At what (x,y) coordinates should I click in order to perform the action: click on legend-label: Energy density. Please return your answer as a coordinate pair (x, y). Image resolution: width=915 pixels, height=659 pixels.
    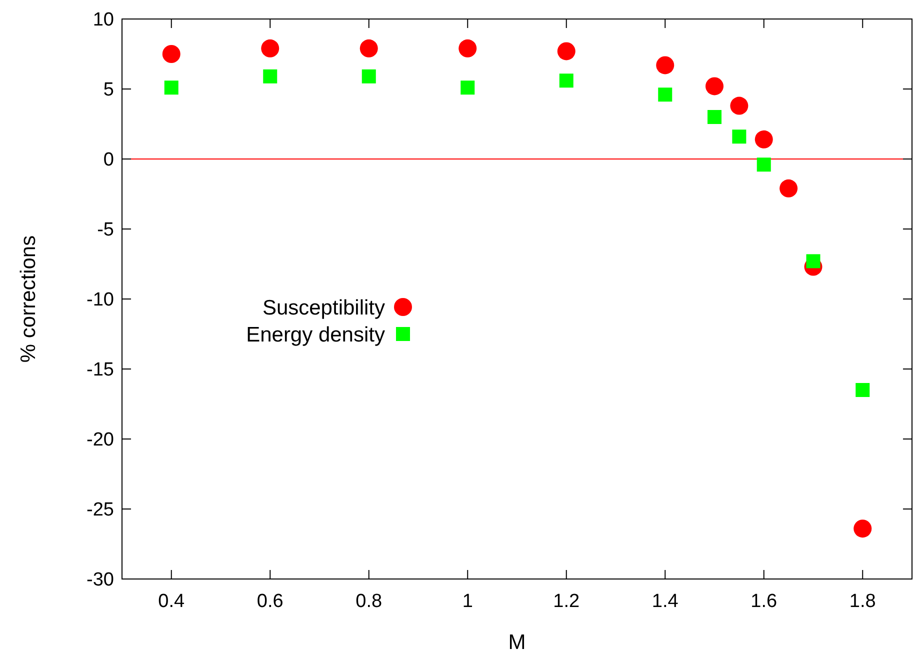
    Looking at the image, I should click on (316, 334).